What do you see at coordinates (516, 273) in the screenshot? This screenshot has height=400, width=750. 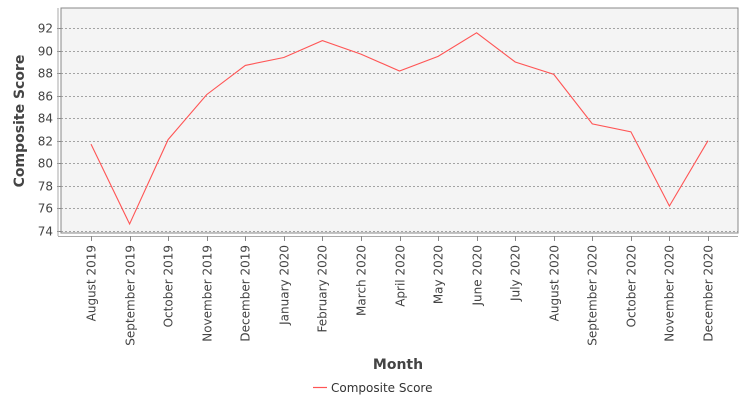 I see `x-tick-label: July 2020` at bounding box center [516, 273].